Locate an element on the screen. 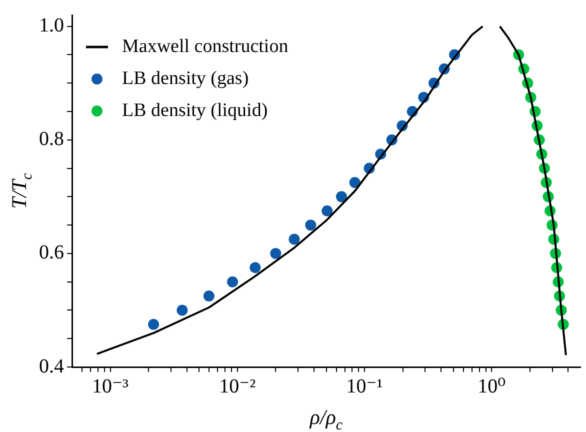  y-axis-title: T/Tc is located at coordinates (21, 190).